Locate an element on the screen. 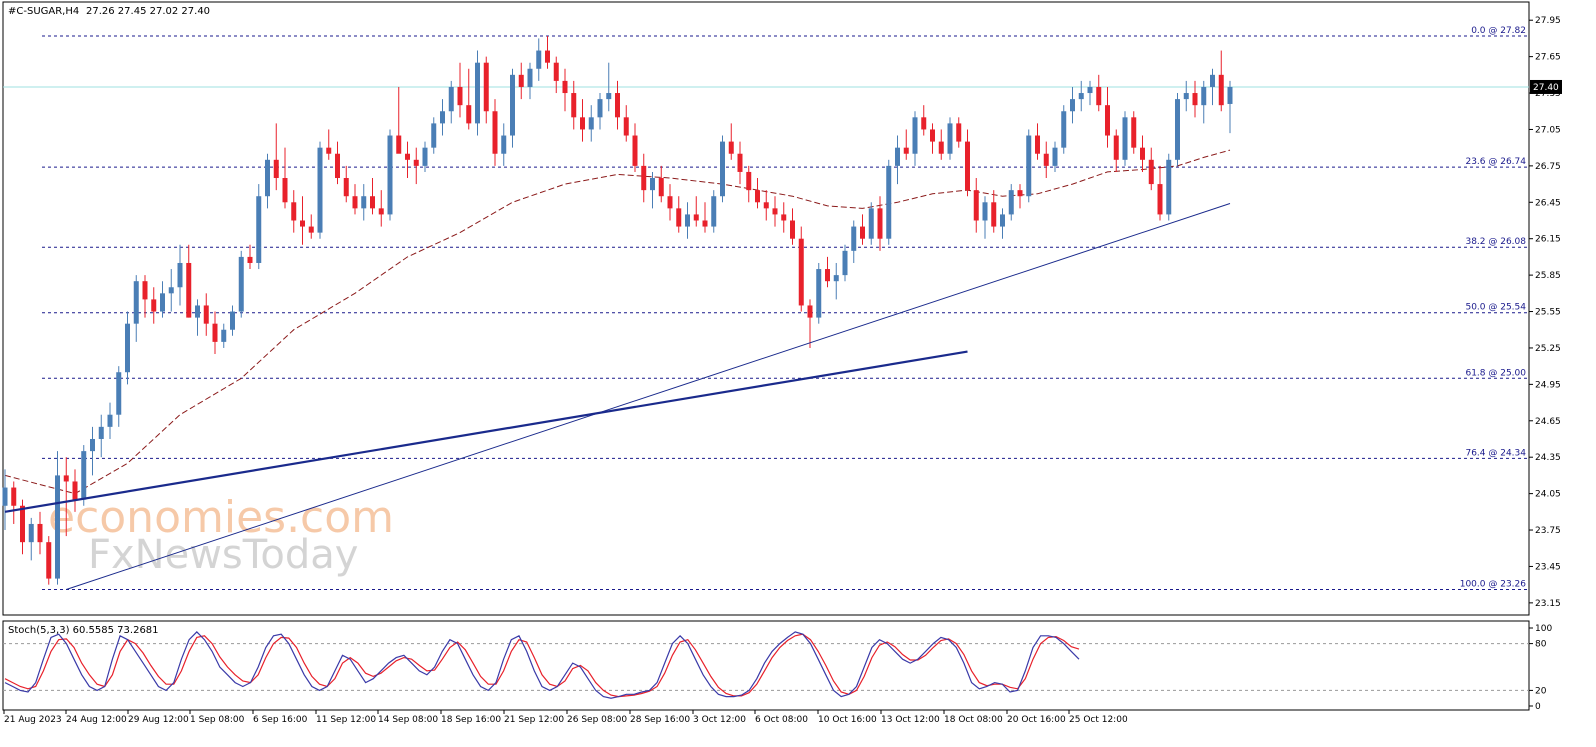  stoch-tick-label: 0 is located at coordinates (1538, 707).